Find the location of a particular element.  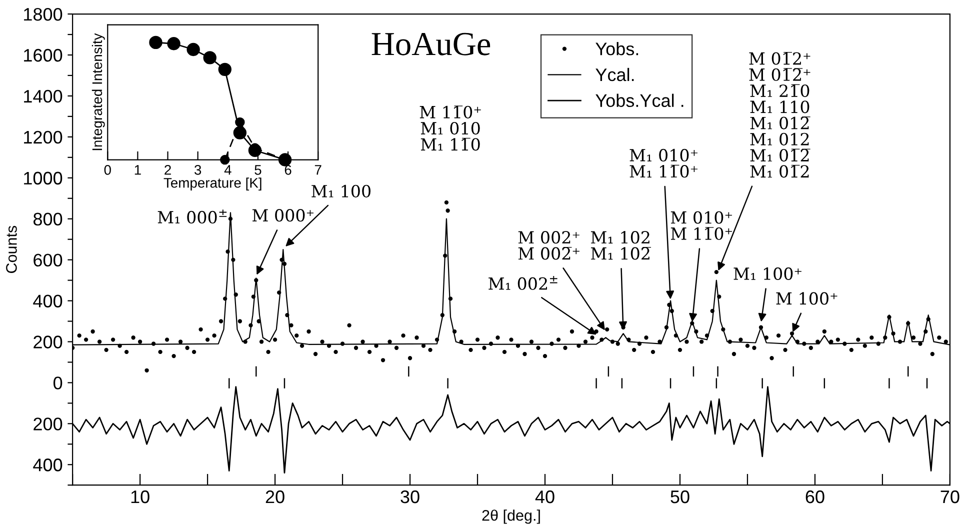

y-tick-label: 1800 is located at coordinates (43, 14).